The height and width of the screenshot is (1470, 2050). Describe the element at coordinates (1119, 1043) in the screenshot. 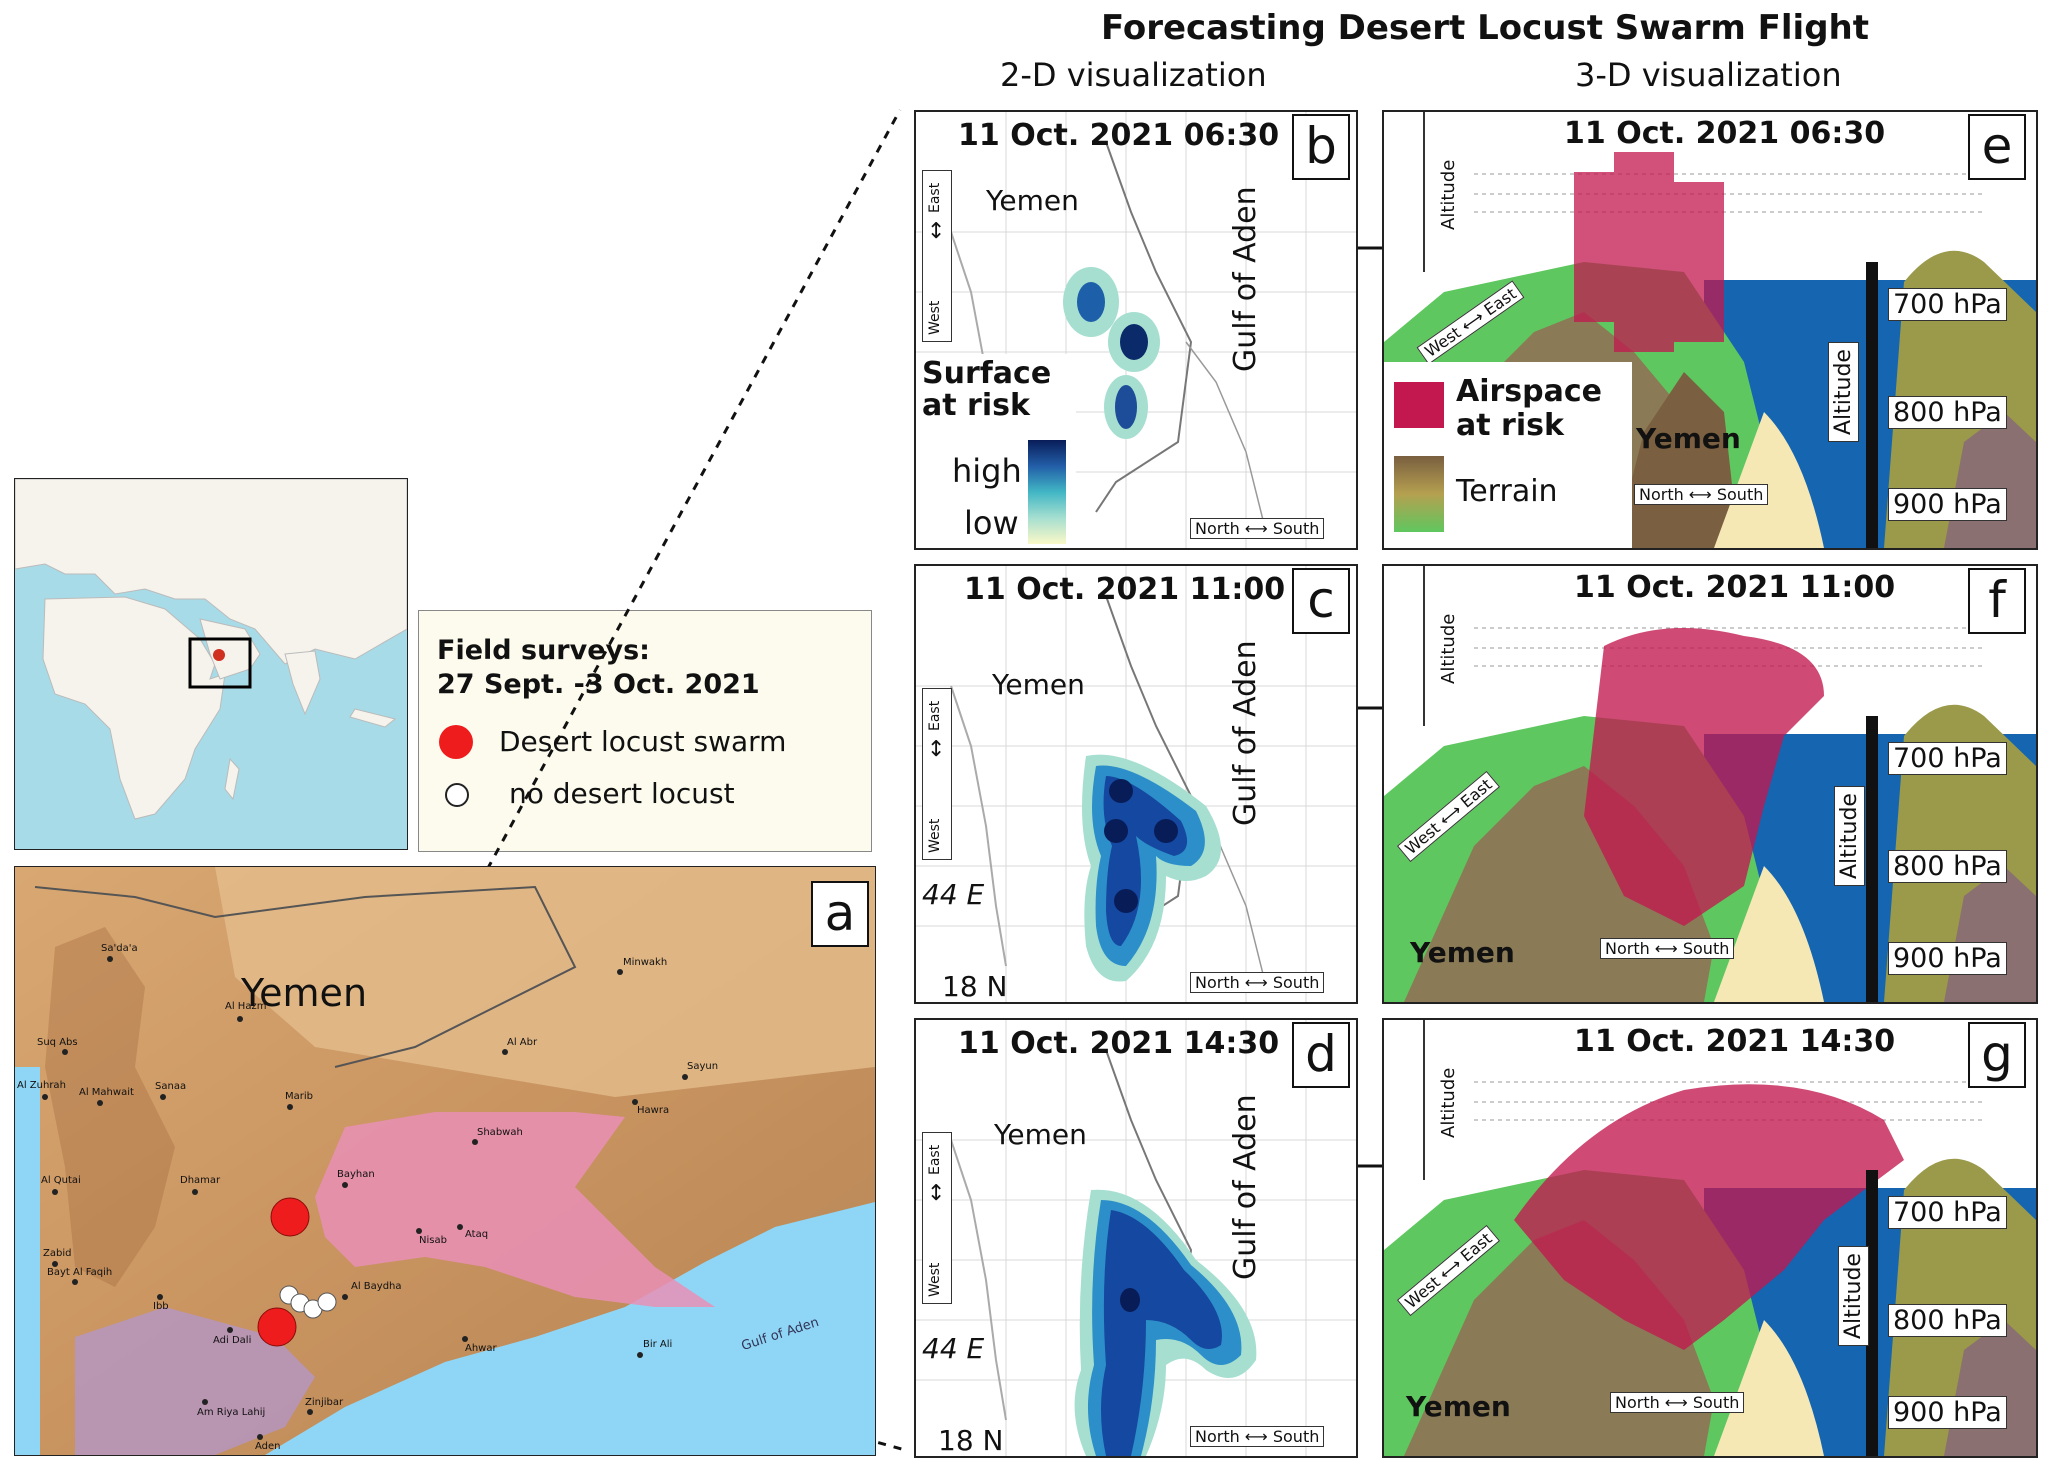

I see `panel-d-time: 11 Oct. 2021 14:30` at that location.